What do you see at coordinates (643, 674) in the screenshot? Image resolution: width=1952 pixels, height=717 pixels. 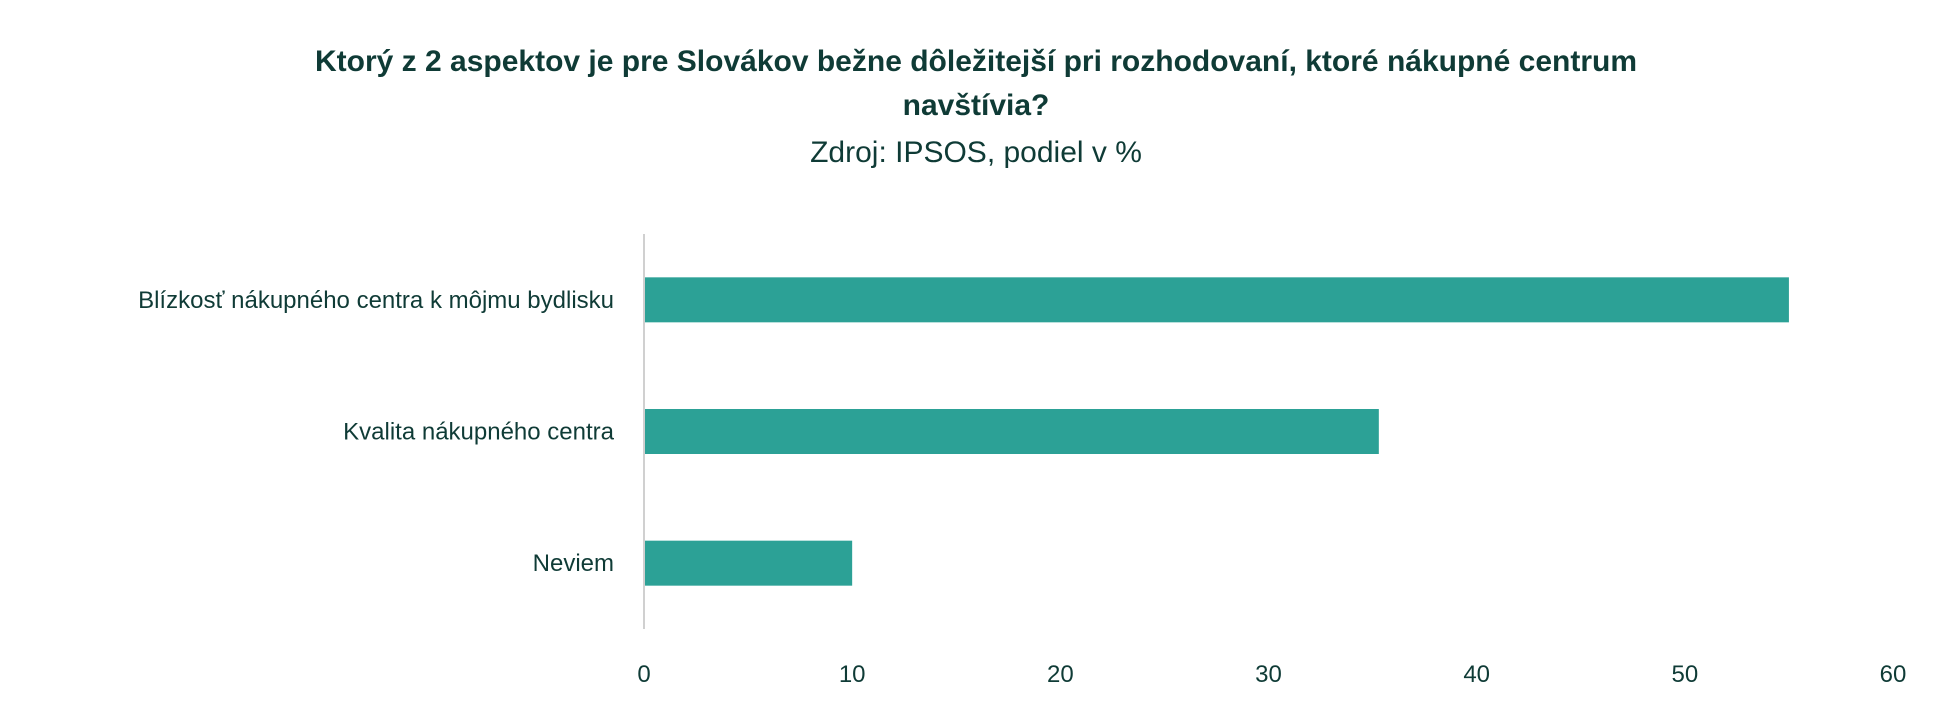 I see `x-tick-label-0: 0` at bounding box center [643, 674].